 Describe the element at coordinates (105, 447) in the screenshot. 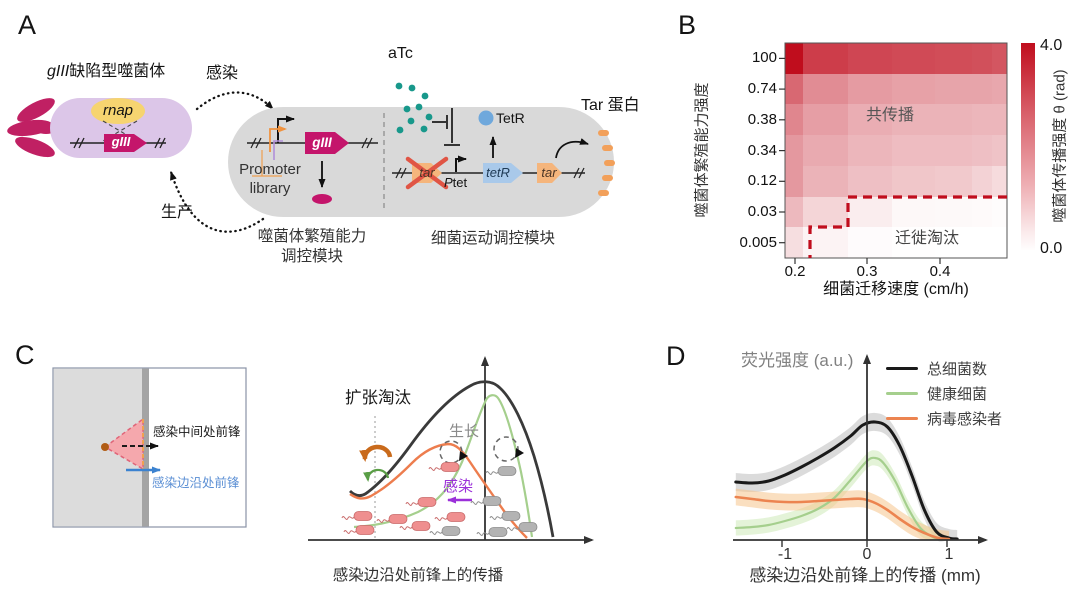

I see `inoculation-spot` at that location.